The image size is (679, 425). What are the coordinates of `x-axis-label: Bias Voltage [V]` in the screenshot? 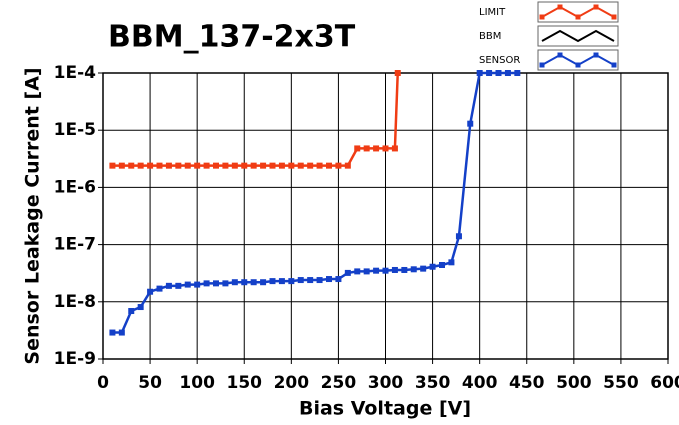 It's located at (385, 409).